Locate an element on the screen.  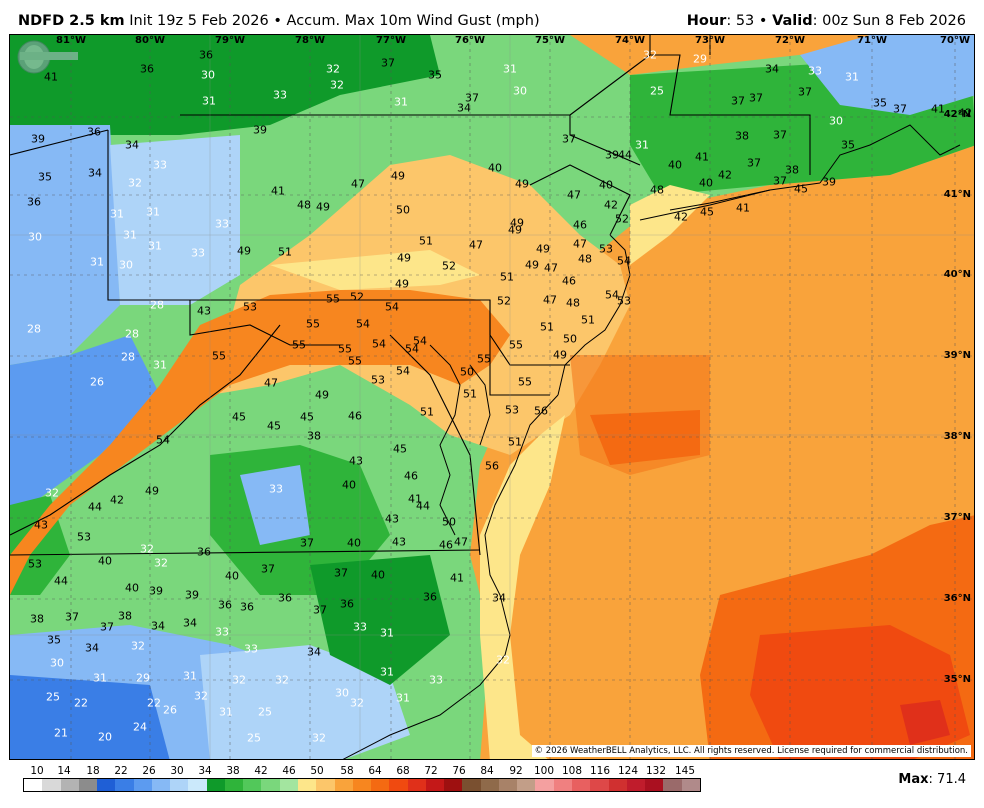
lon-label-71w: 71°W is located at coordinates (872, 40).